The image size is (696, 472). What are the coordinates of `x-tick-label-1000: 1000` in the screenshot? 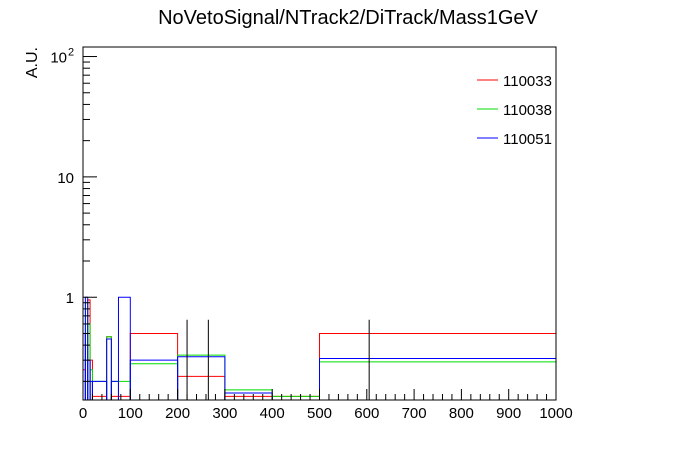 It's located at (555, 413).